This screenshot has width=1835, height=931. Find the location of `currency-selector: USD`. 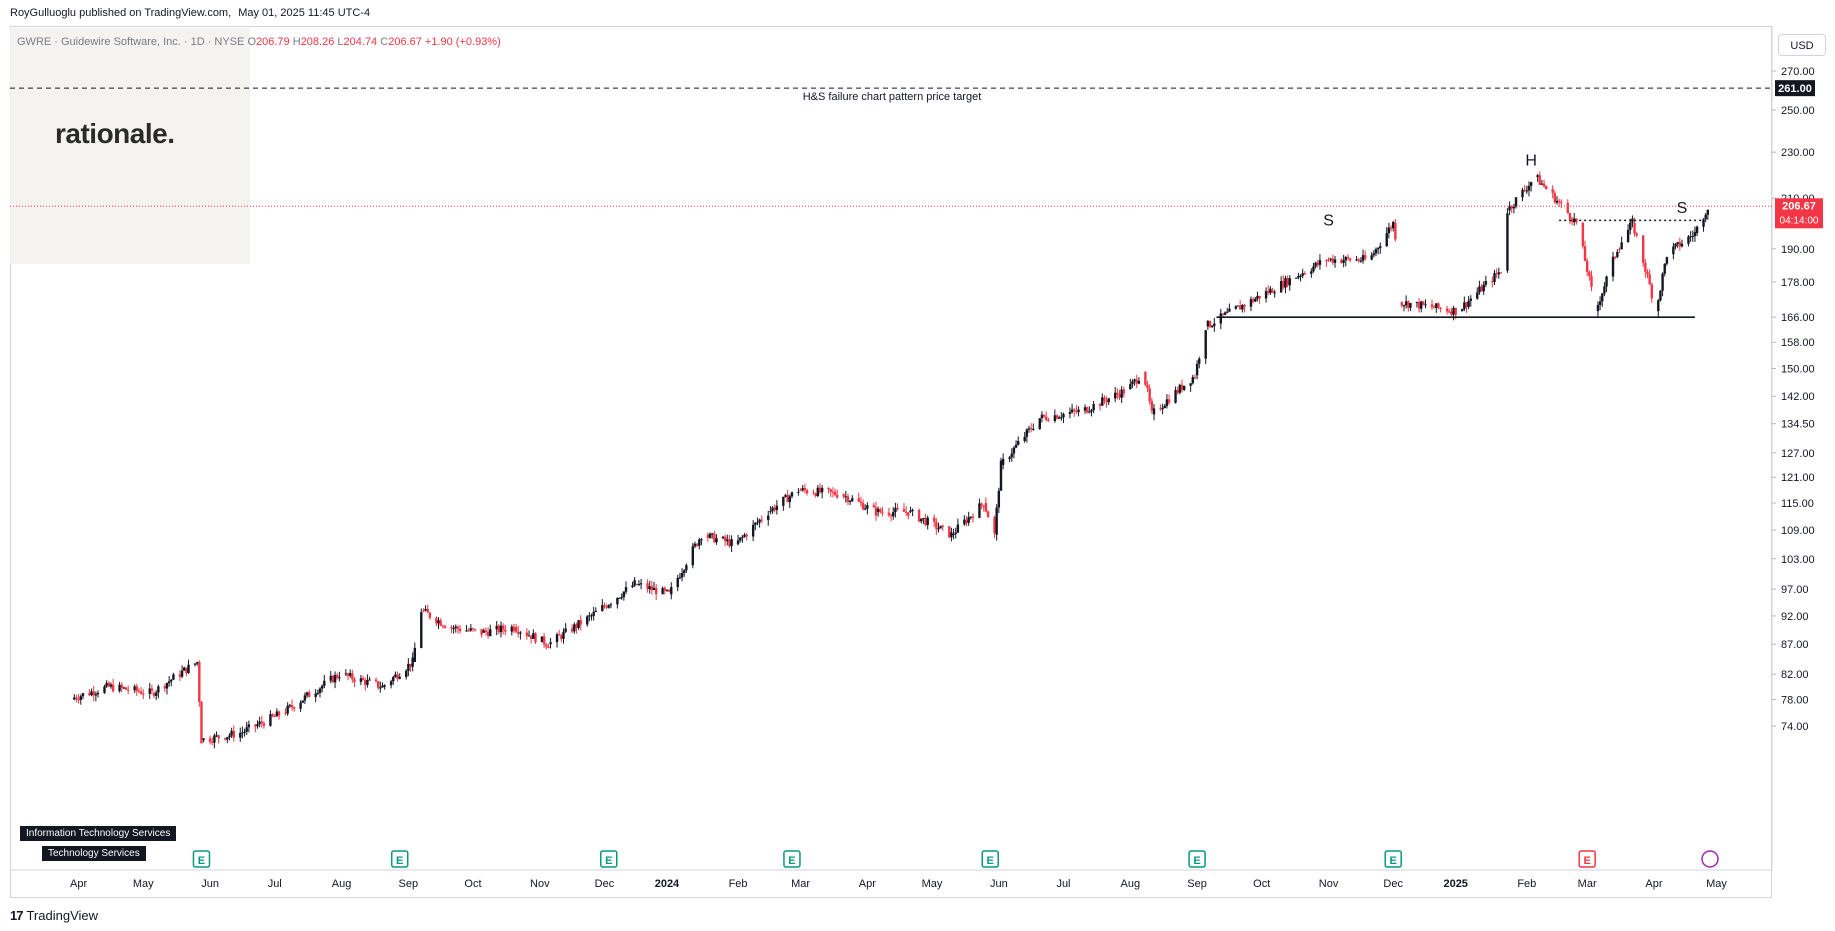

currency-selector: USD is located at coordinates (1802, 45).